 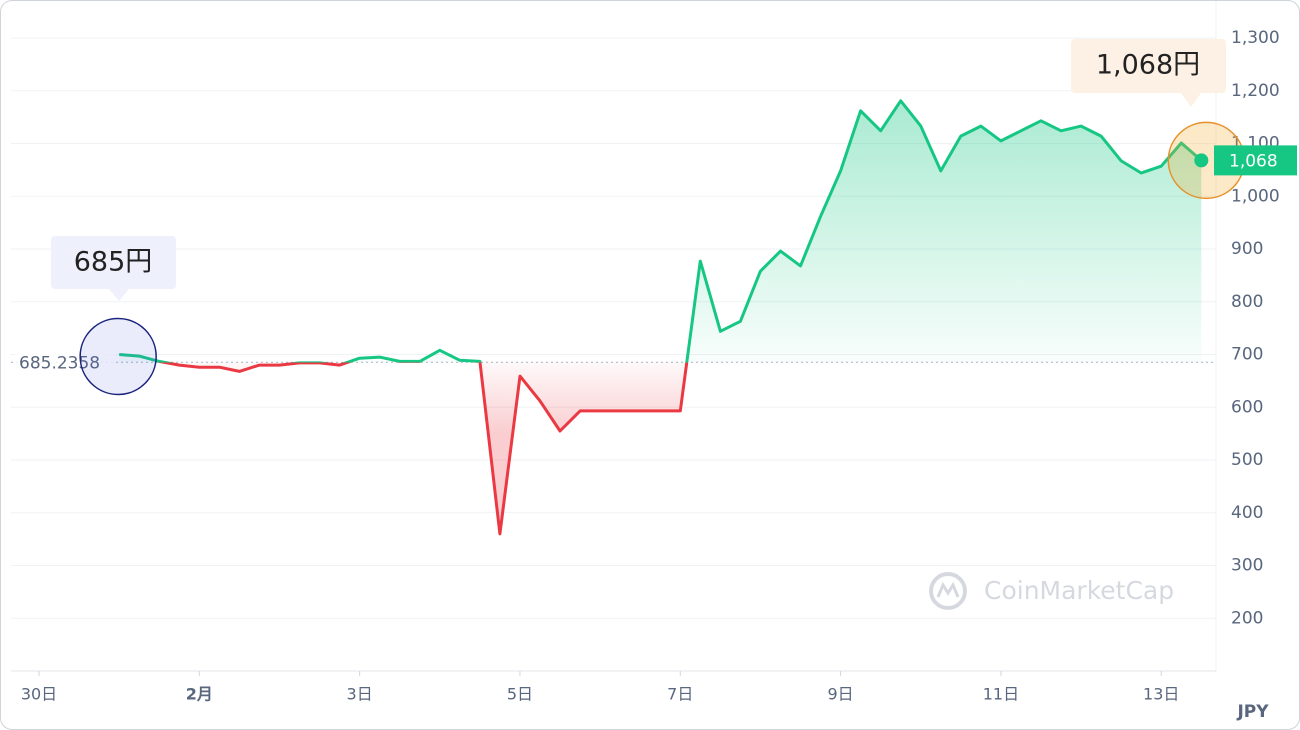 I want to click on start-highlight, so click(x=118, y=356).